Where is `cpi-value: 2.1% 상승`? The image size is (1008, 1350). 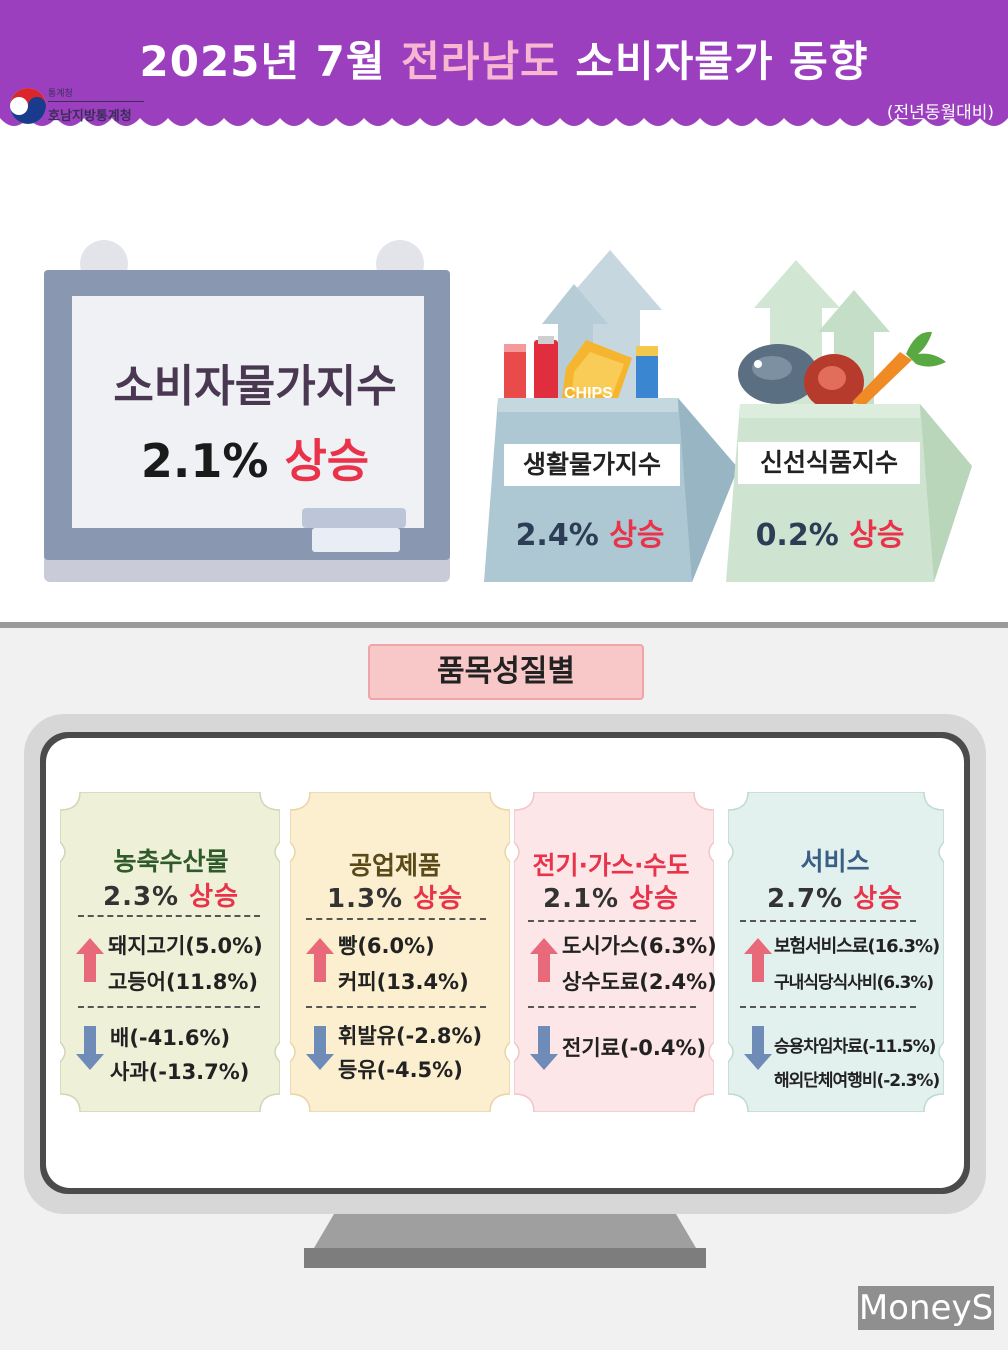
cpi-value: 2.1% 상승 is located at coordinates (255, 461).